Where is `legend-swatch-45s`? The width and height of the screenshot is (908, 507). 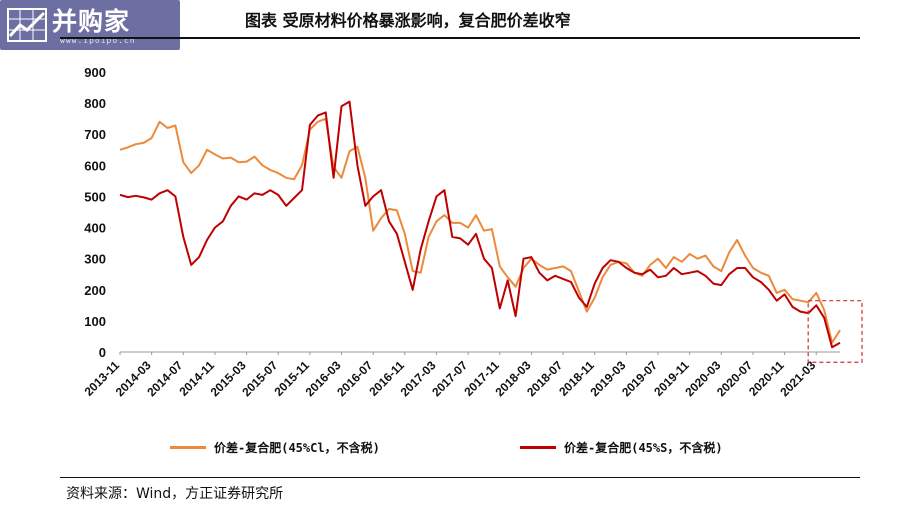 legend-swatch-45s is located at coordinates (538, 447).